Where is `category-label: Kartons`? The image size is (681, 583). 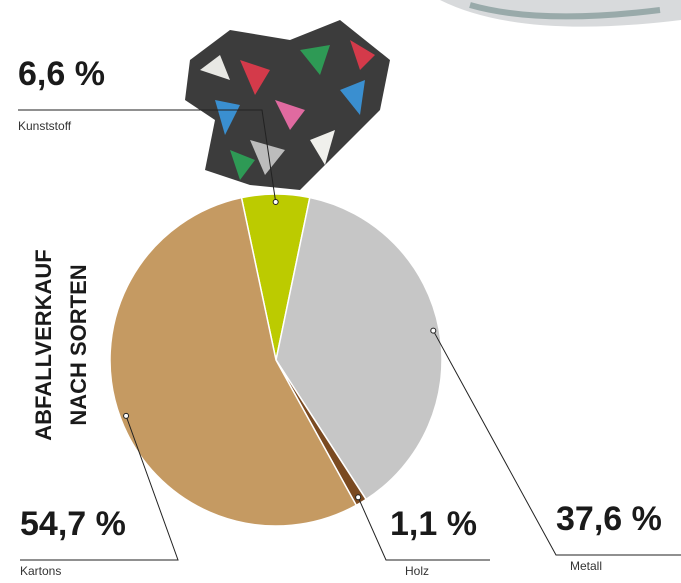
category-label: Kartons is located at coordinates (40, 571).